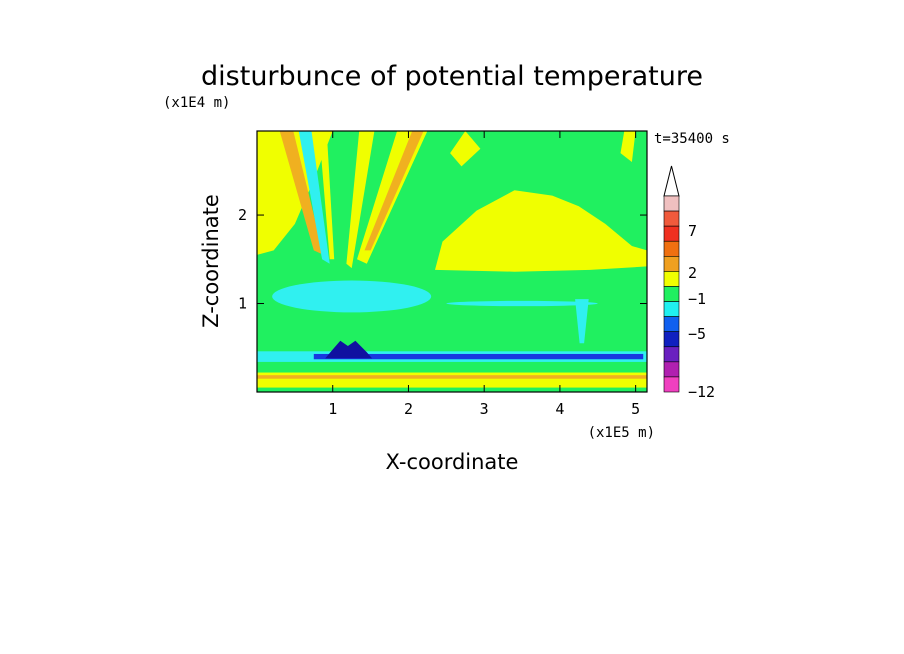  What do you see at coordinates (582, 321) in the screenshot?
I see `right-vertical-plume` at bounding box center [582, 321].